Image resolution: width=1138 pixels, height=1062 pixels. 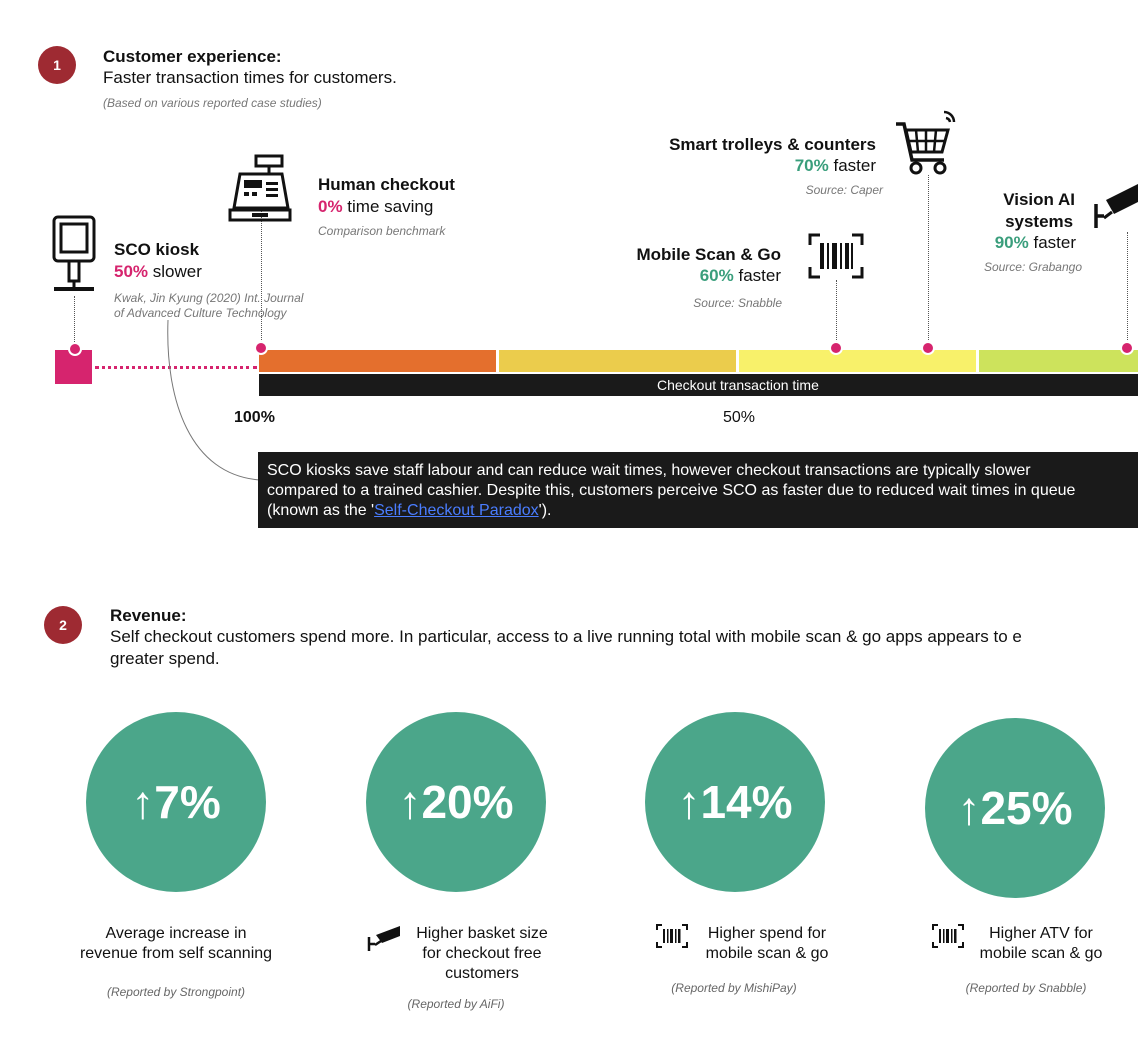 I want to click on mobile-scan-suffix: faster, so click(x=757, y=275).